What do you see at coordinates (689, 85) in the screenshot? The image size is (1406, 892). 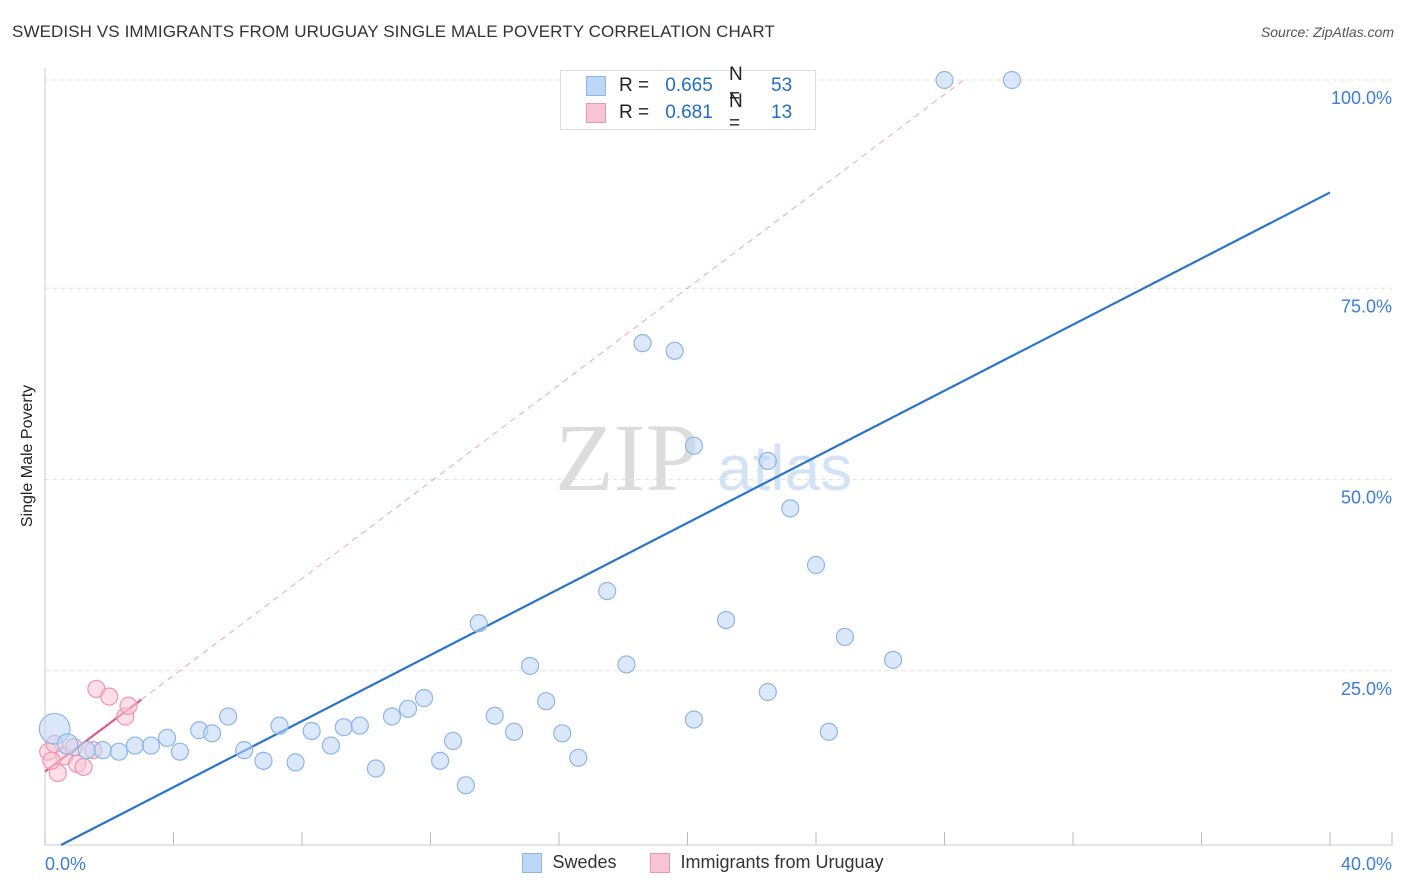 I see `r-value: 0.665` at bounding box center [689, 85].